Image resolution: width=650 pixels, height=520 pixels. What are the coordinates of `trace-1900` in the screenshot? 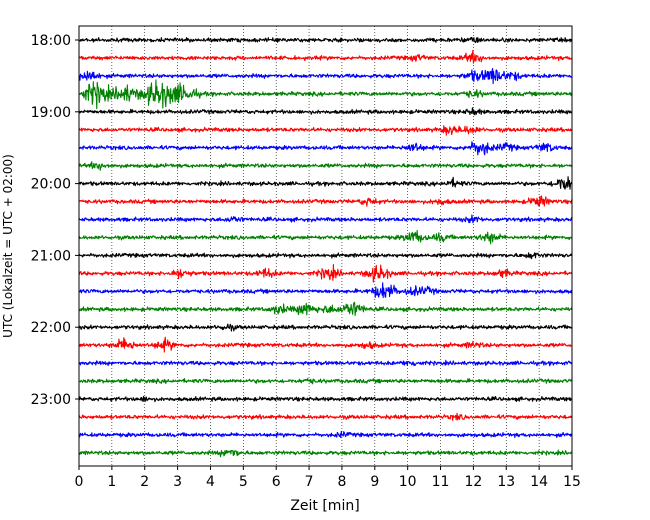 It's located at (325, 111).